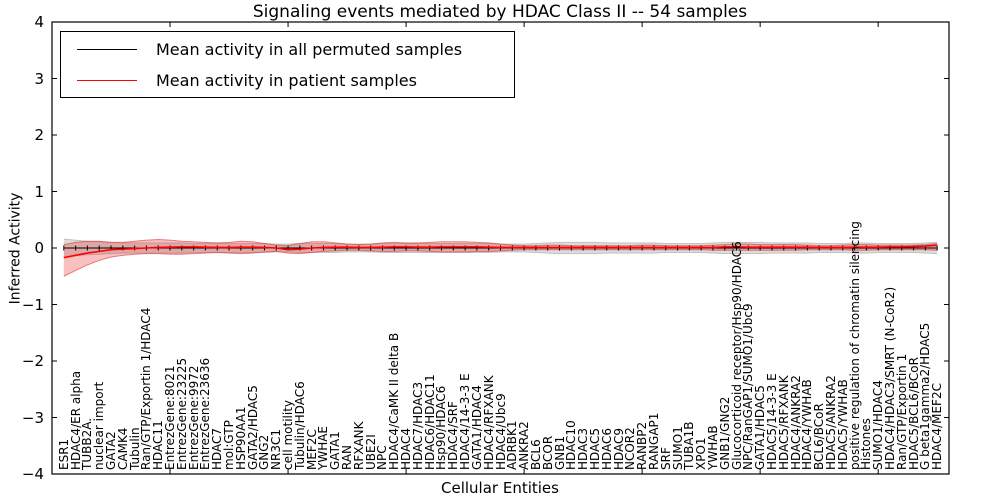 The height and width of the screenshot is (500, 1000). I want to click on y-tick-label: −2, so click(32, 361).